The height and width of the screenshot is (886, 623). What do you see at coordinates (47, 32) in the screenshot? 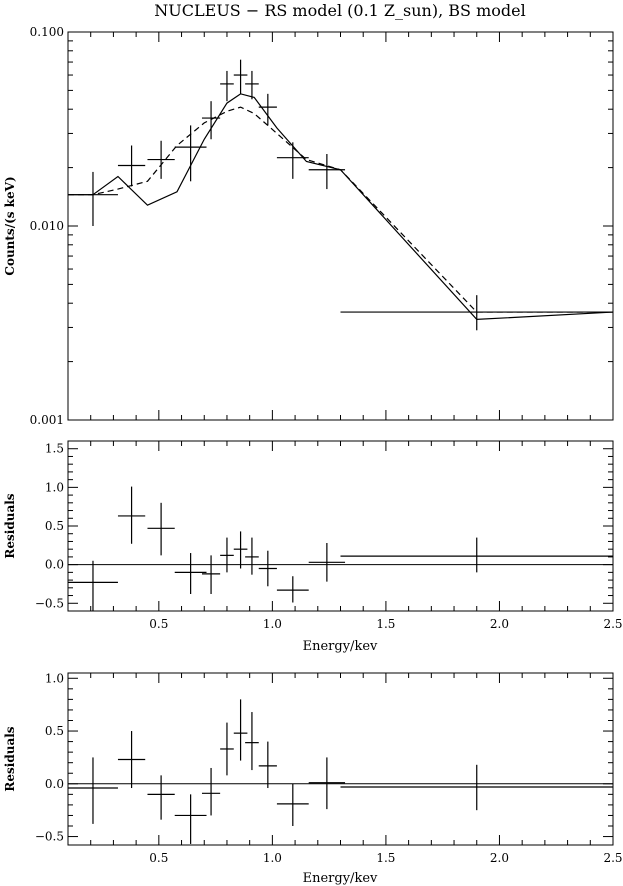
I see `y-tick-label: 0.100` at bounding box center [47, 32].